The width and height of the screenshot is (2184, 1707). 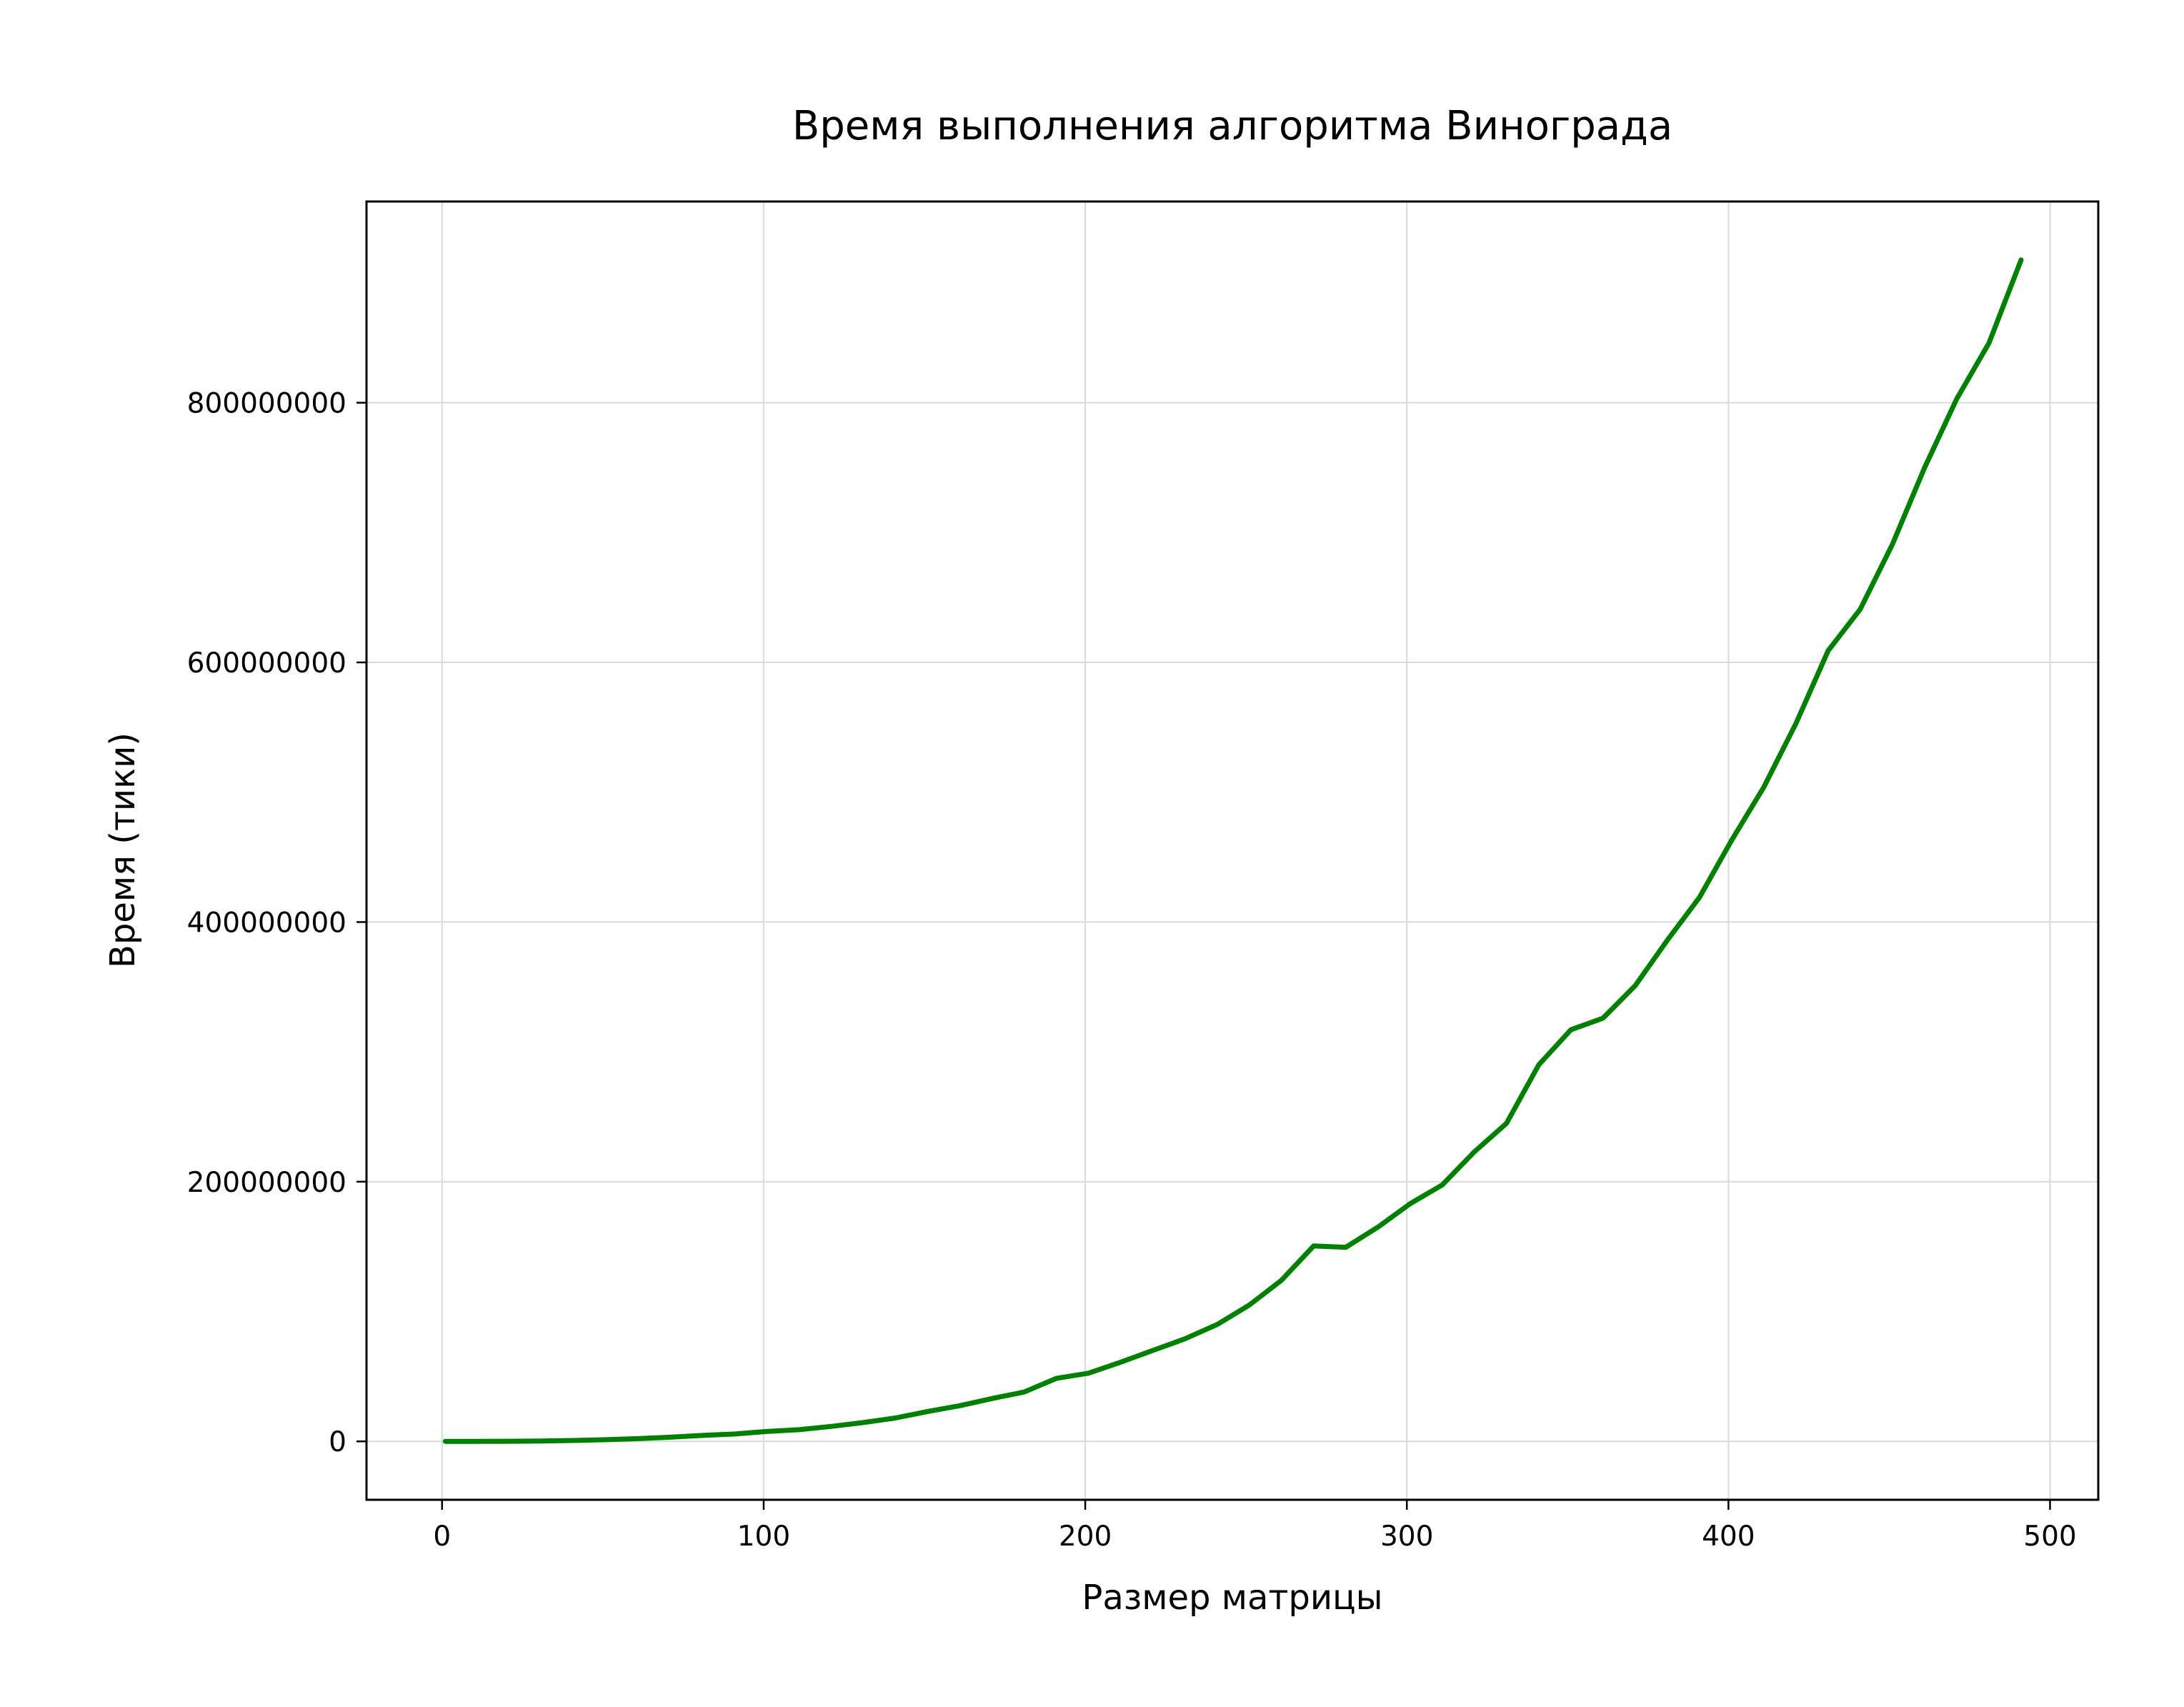 I want to click on y-tick-label: 0, so click(x=337, y=1442).